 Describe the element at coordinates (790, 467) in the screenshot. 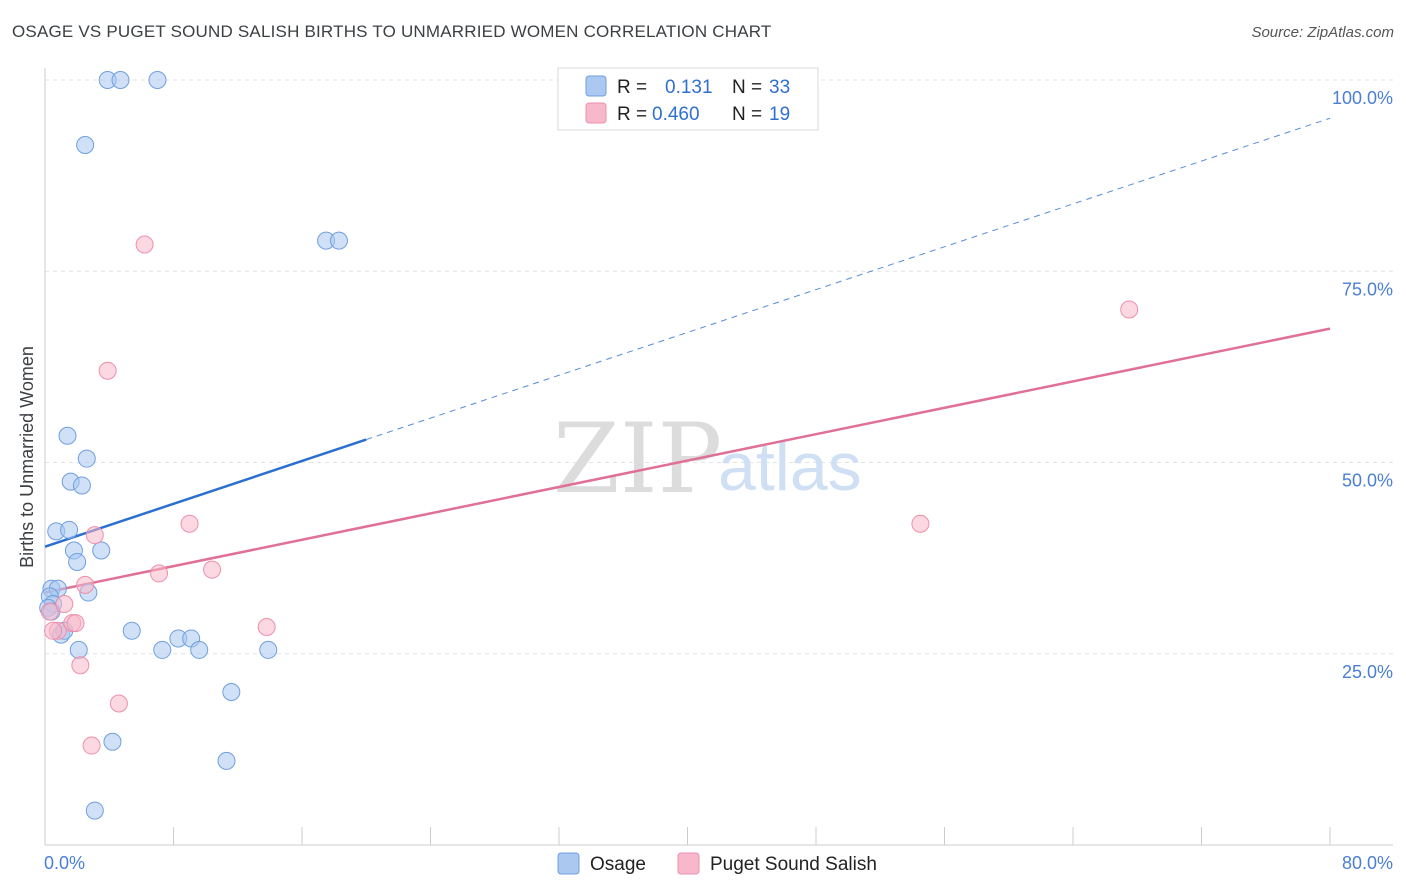

I see `watermark-atlas: atlas` at that location.